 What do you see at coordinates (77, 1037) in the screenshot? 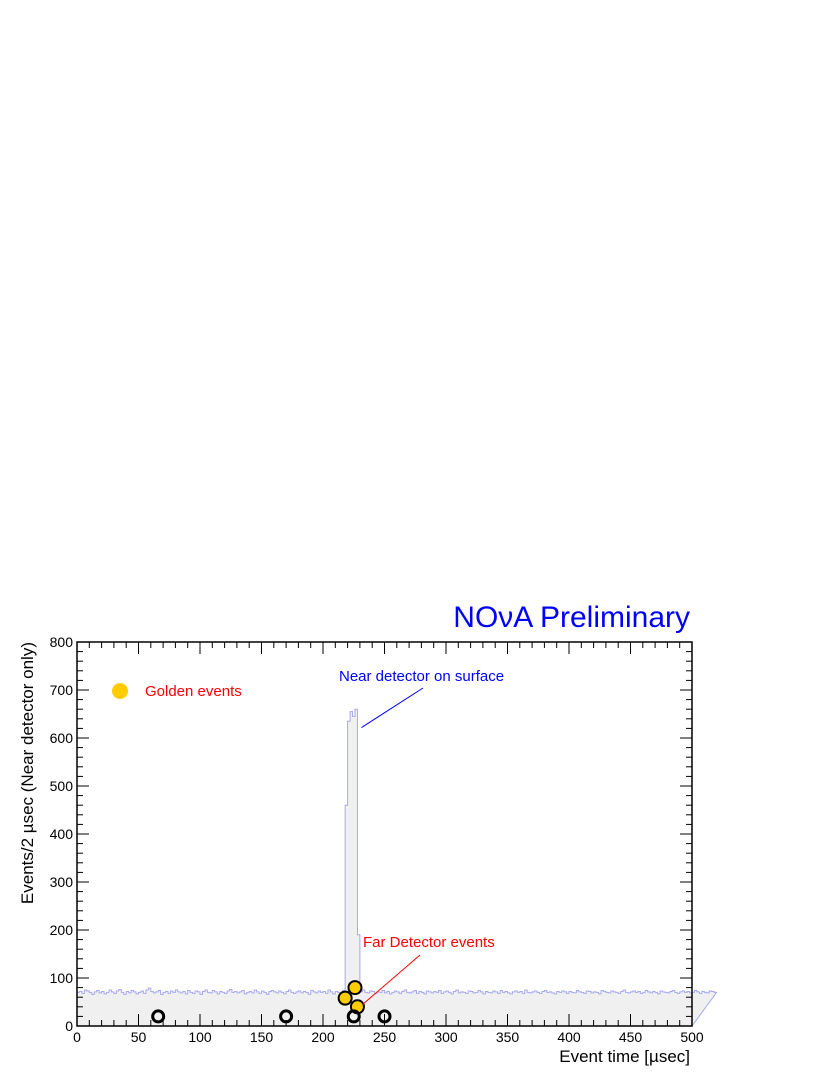
I see `x-tick-label: 0` at bounding box center [77, 1037].